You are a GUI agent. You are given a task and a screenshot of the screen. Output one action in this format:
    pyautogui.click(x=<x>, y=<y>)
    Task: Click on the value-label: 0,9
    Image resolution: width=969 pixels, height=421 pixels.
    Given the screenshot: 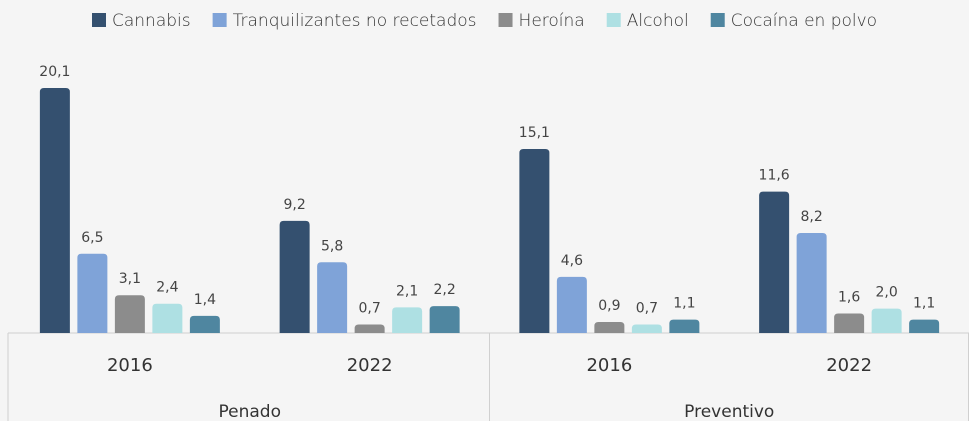 What is the action you would take?
    pyautogui.click(x=609, y=306)
    